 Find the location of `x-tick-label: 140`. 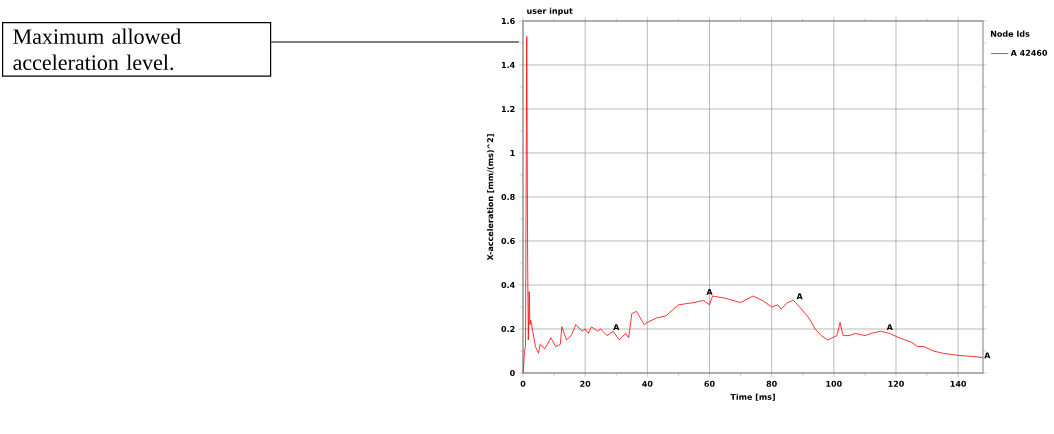

x-tick-label: 140 is located at coordinates (958, 383).